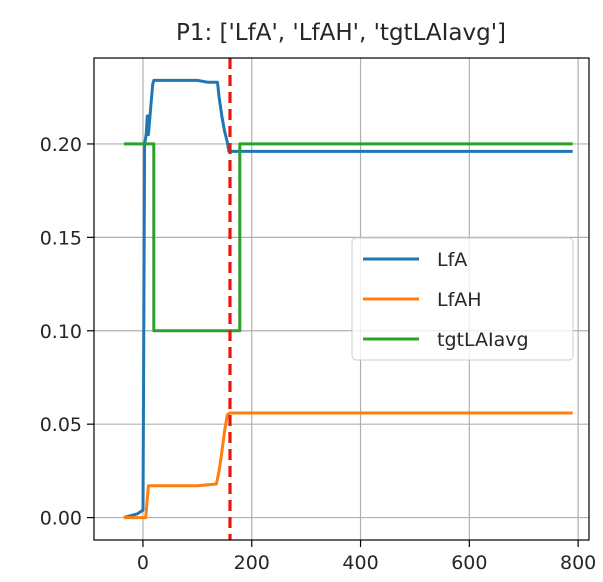  I want to click on legend-label-lfa: LfA, so click(452, 260).